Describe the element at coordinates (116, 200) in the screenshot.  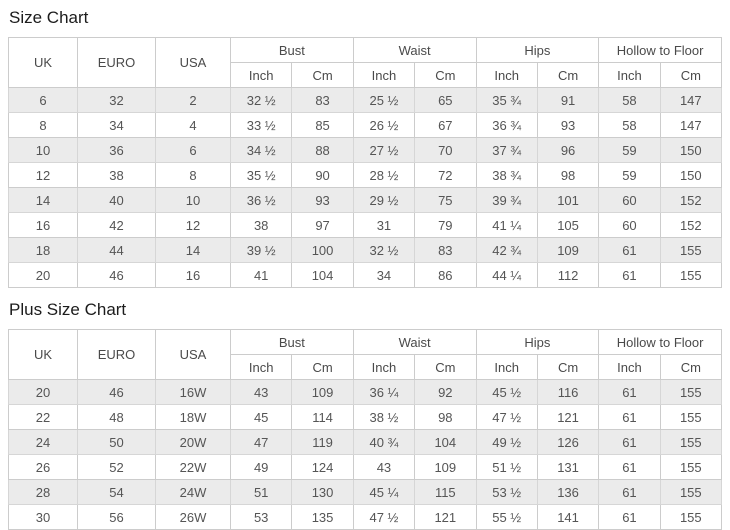
I see `table-cell: 40` at that location.